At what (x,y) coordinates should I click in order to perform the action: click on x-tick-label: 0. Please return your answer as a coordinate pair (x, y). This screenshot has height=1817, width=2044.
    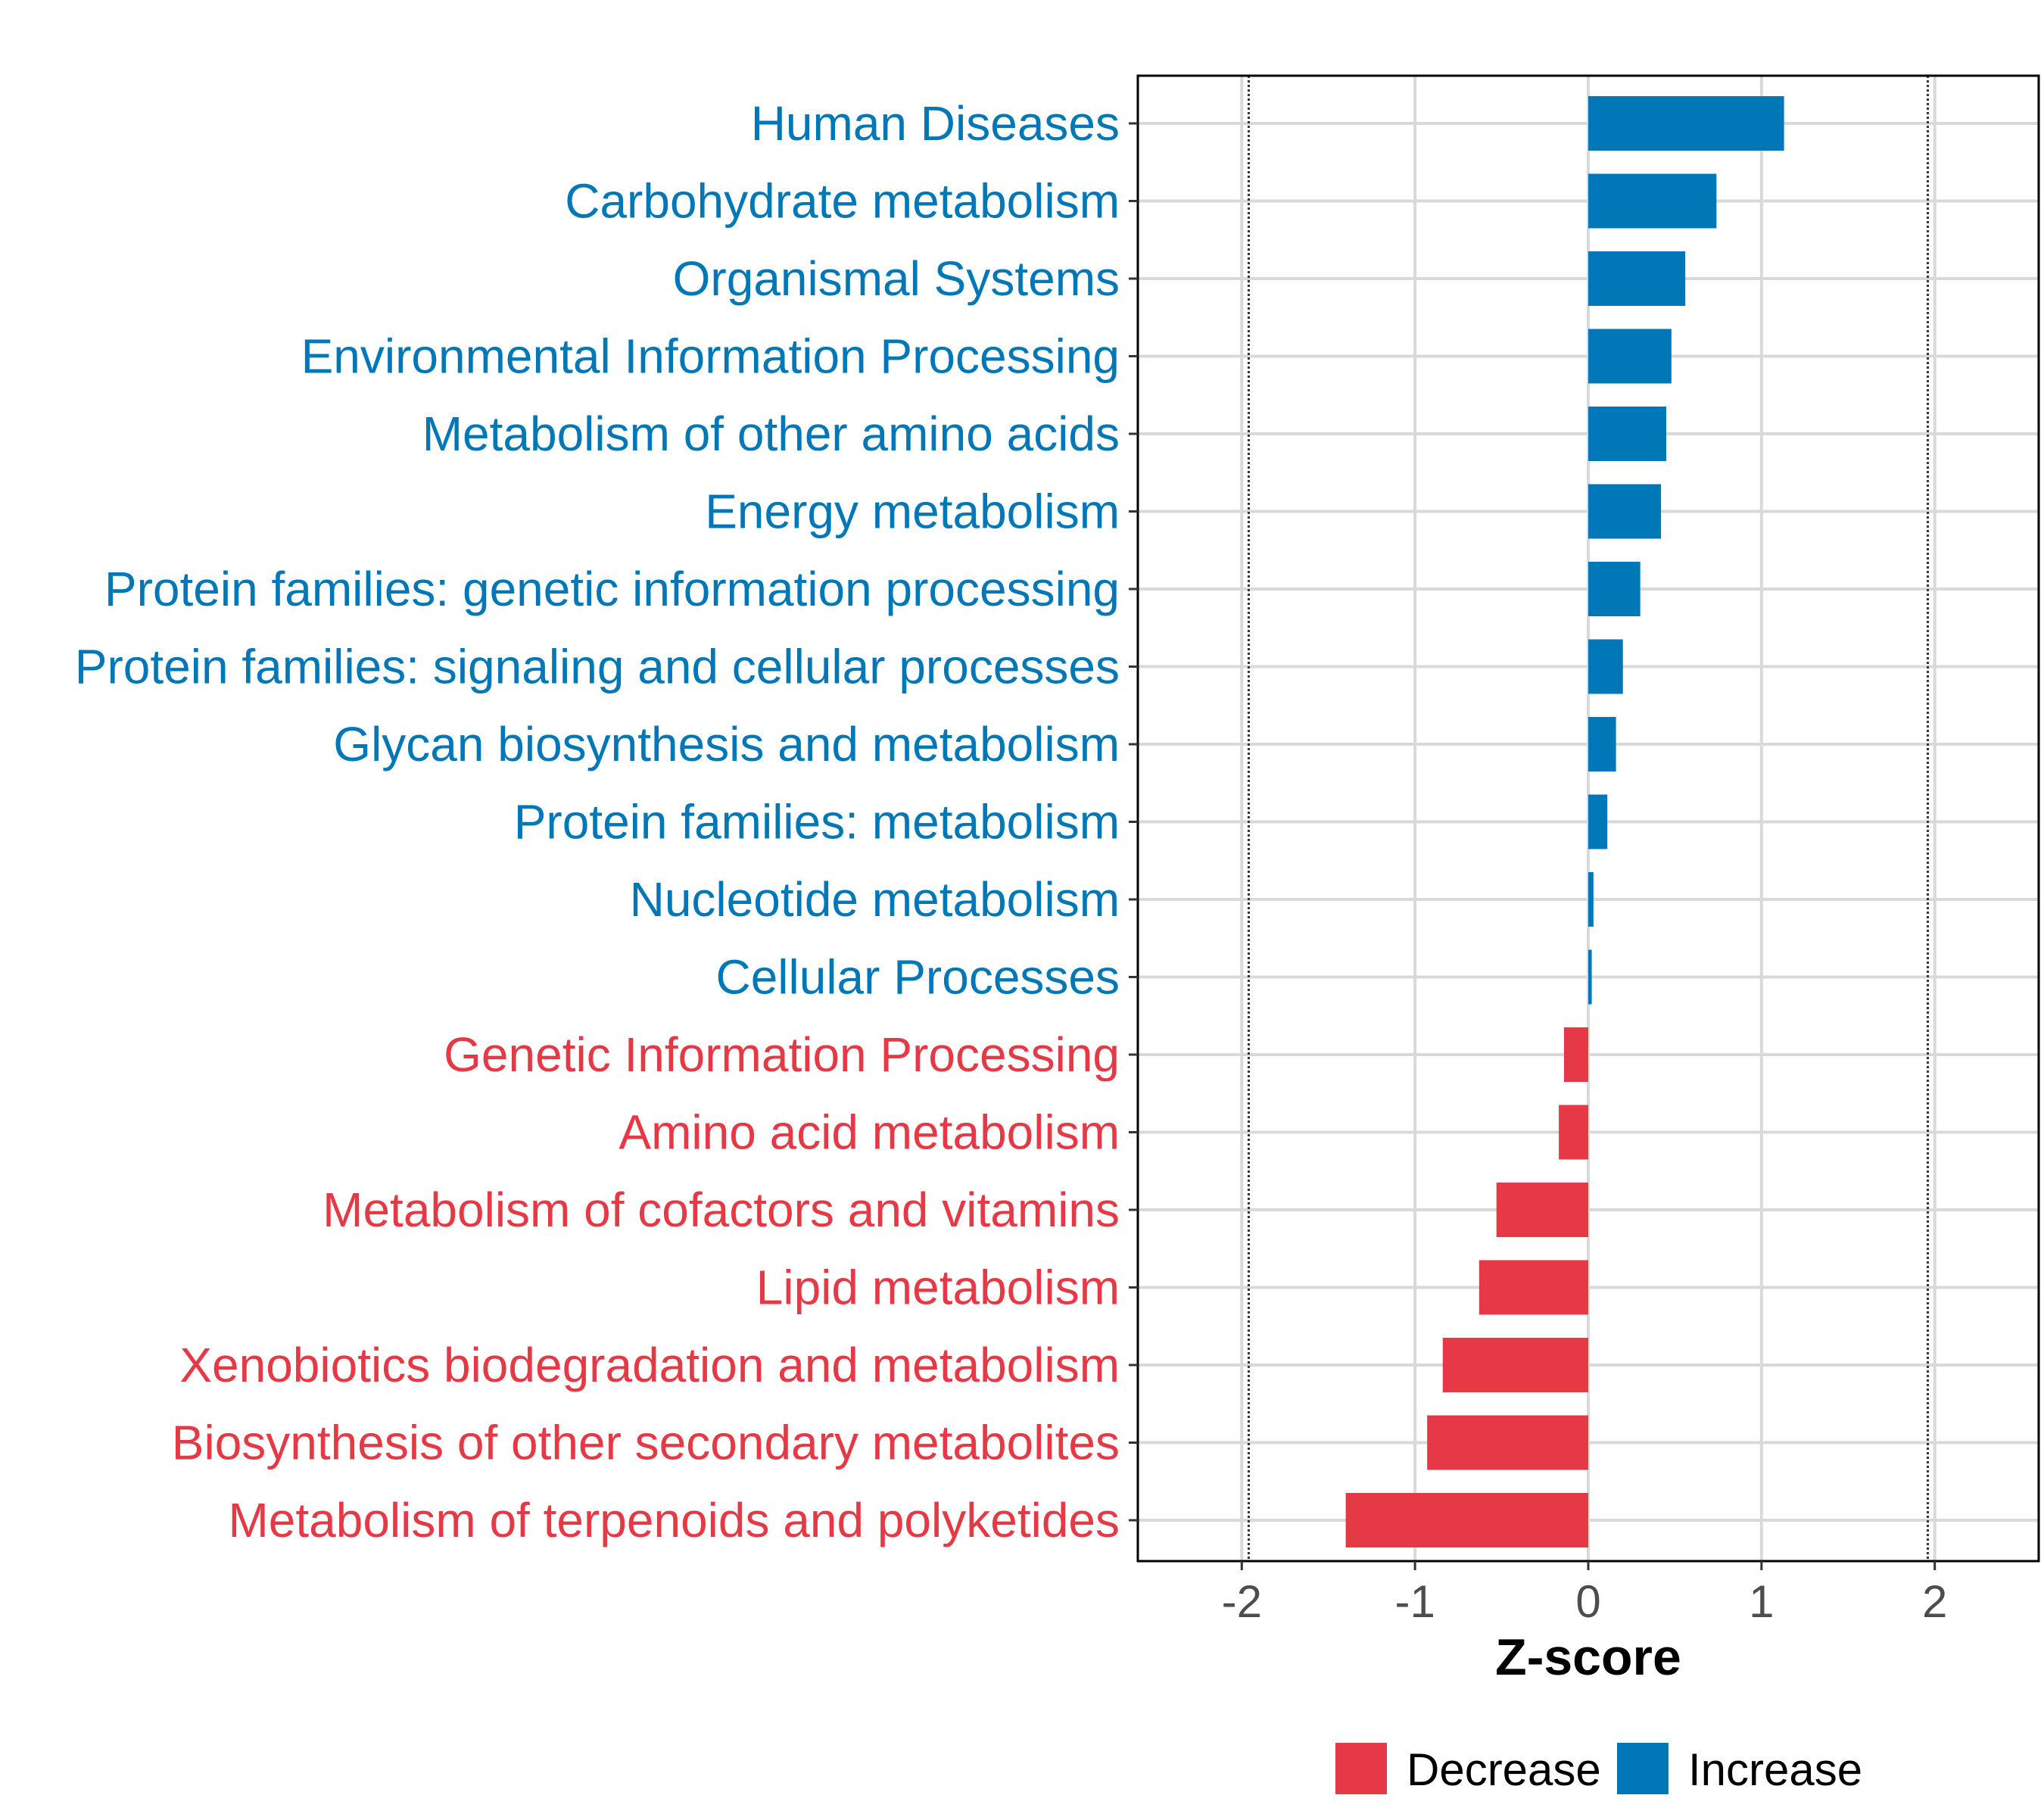
    Looking at the image, I should click on (1588, 1601).